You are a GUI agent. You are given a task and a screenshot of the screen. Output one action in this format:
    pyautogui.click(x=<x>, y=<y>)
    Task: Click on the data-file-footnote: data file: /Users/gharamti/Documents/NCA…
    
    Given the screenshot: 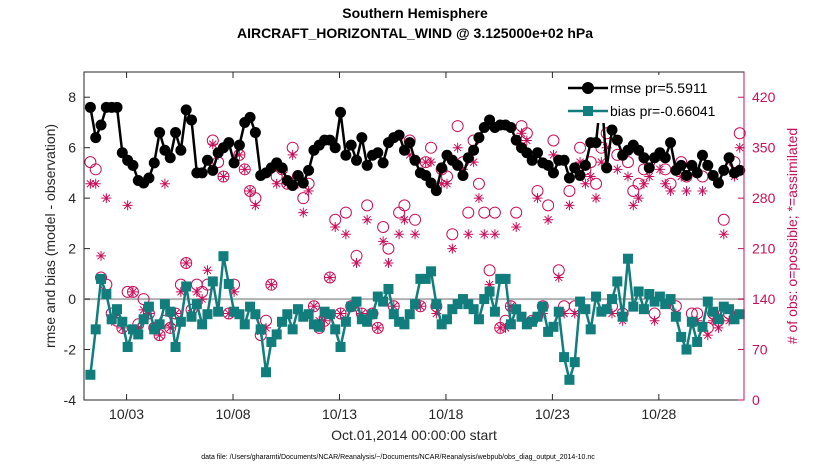 What is the action you would take?
    pyautogui.click(x=398, y=457)
    